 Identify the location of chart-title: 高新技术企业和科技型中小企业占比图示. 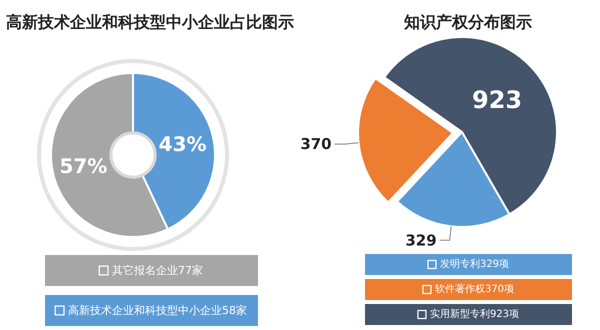
(150, 22).